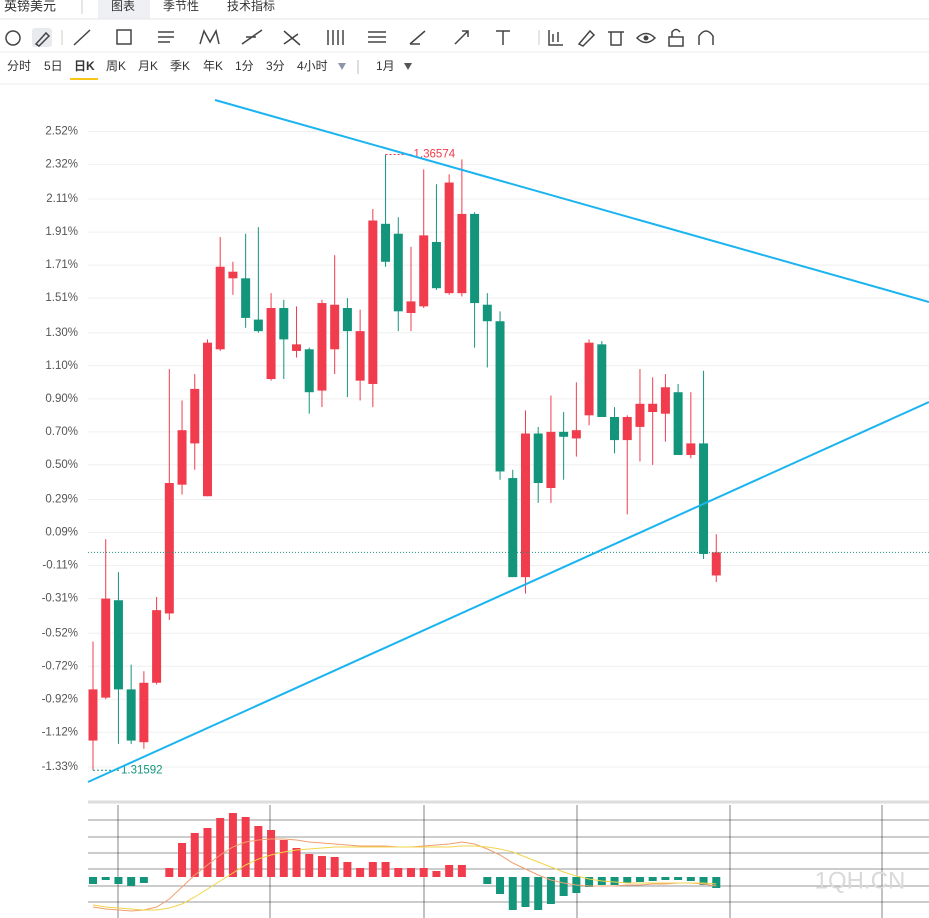 The image size is (929, 918). I want to click on y-tick-label: 0.70%, so click(61, 432).